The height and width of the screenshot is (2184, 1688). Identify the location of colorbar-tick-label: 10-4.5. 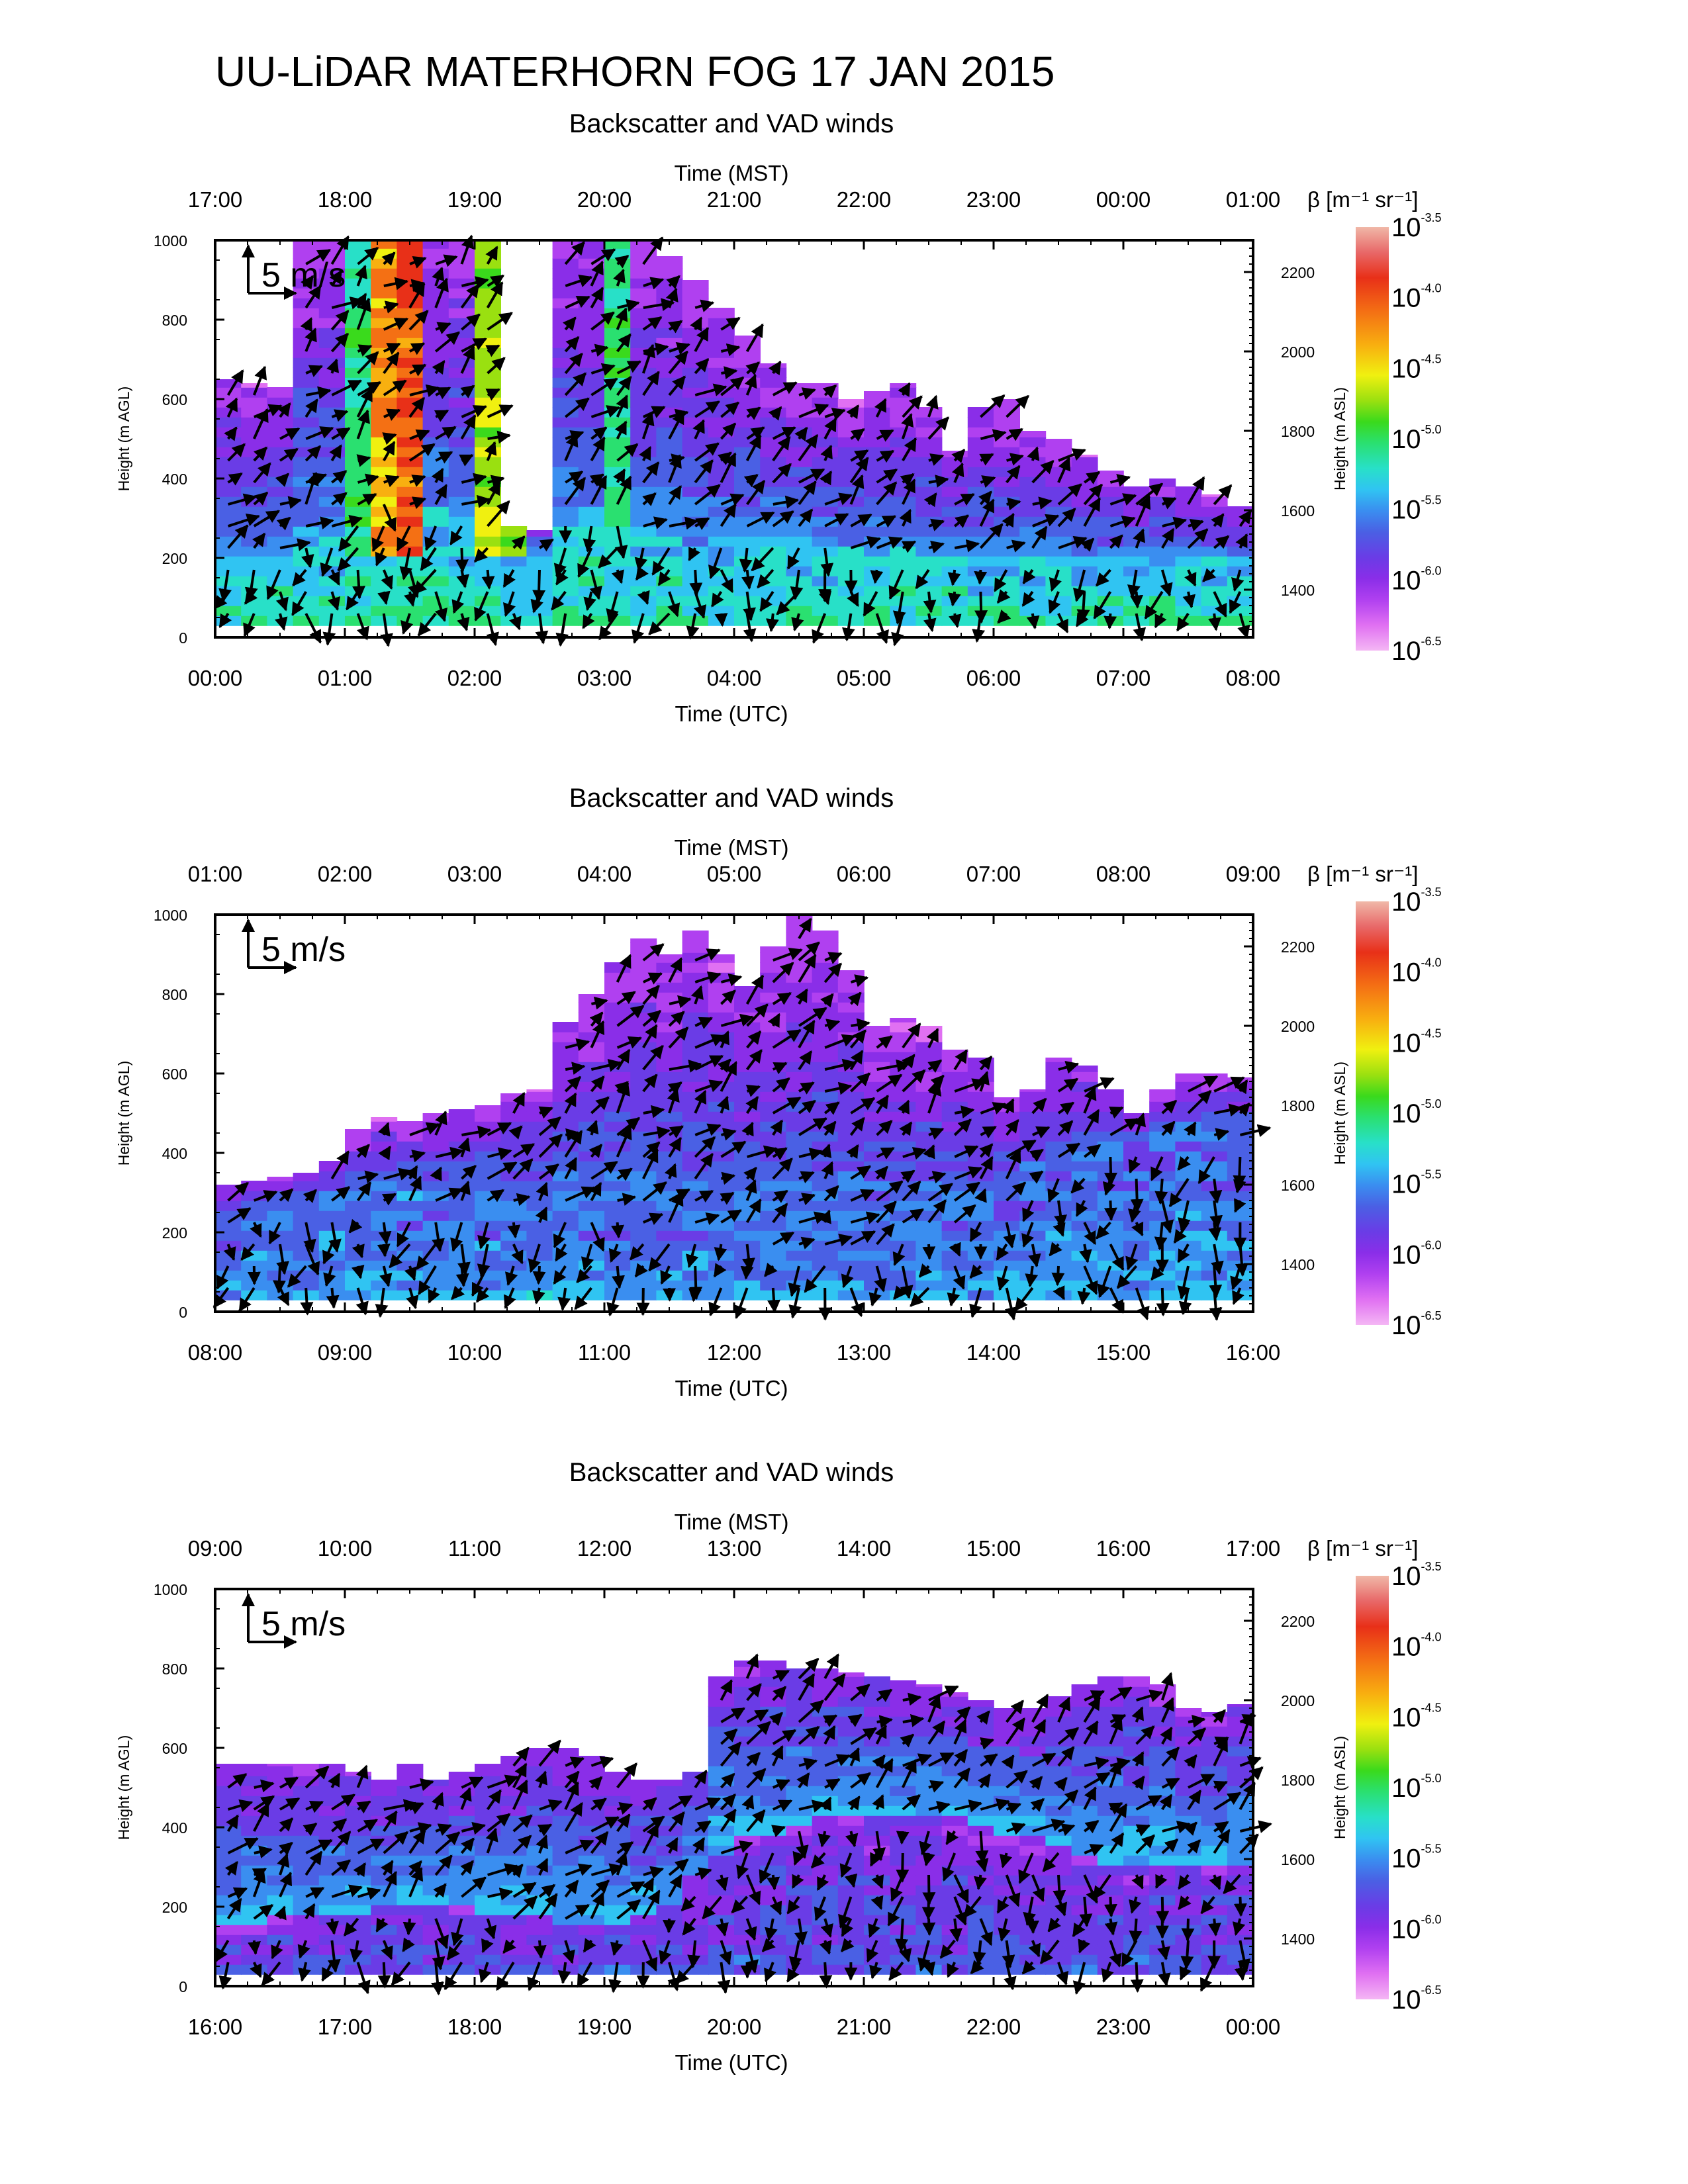
(1416, 368).